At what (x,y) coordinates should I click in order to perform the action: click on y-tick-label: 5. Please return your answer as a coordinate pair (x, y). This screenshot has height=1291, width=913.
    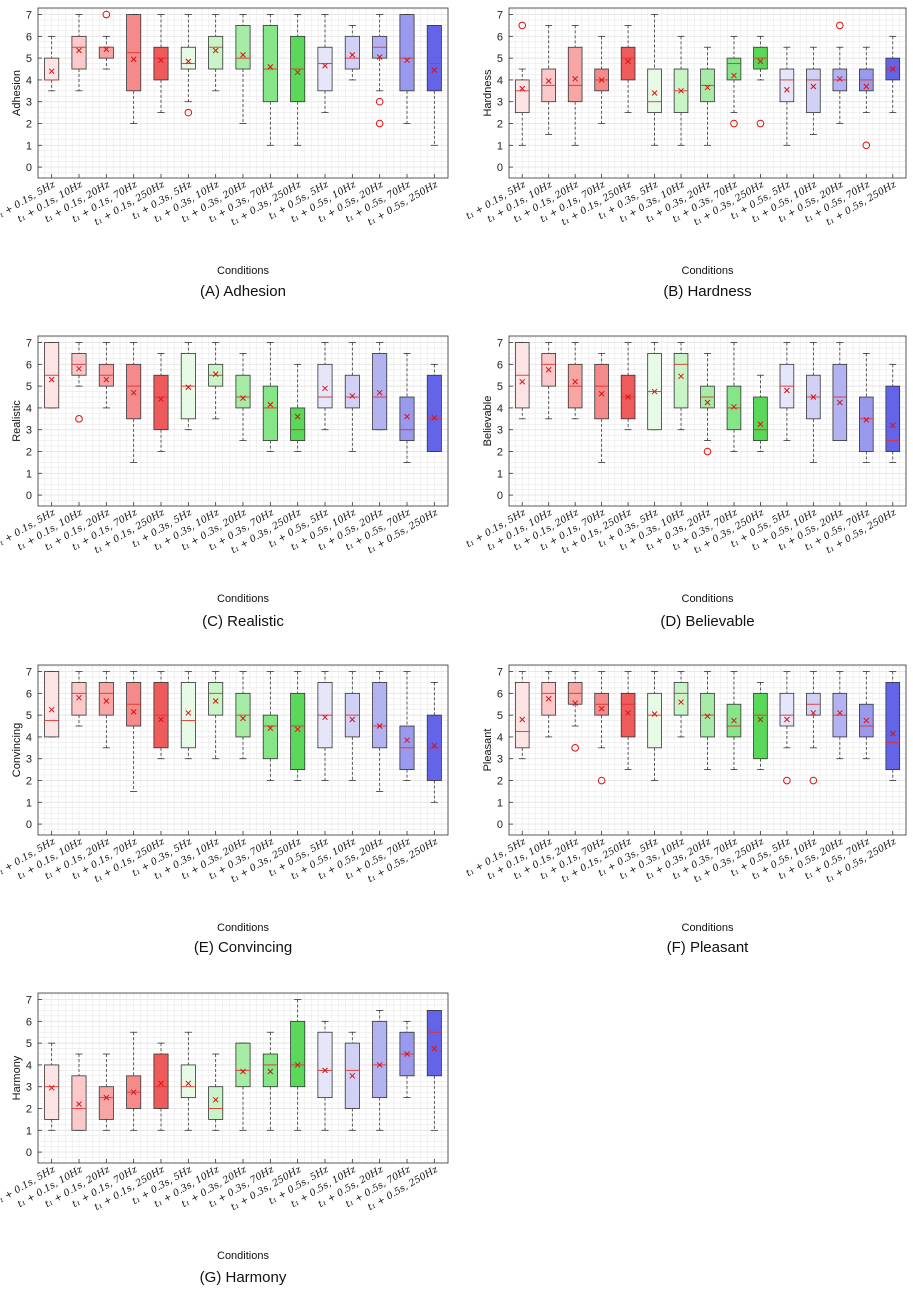
    Looking at the image, I should click on (29, 1044).